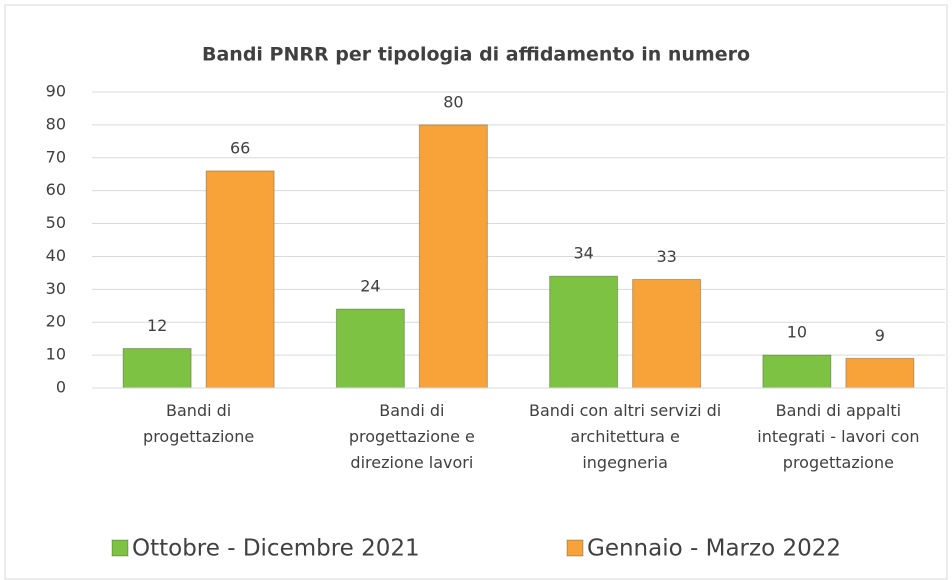 The width and height of the screenshot is (952, 580). What do you see at coordinates (453, 101) in the screenshot?
I see `data-label: 80` at bounding box center [453, 101].